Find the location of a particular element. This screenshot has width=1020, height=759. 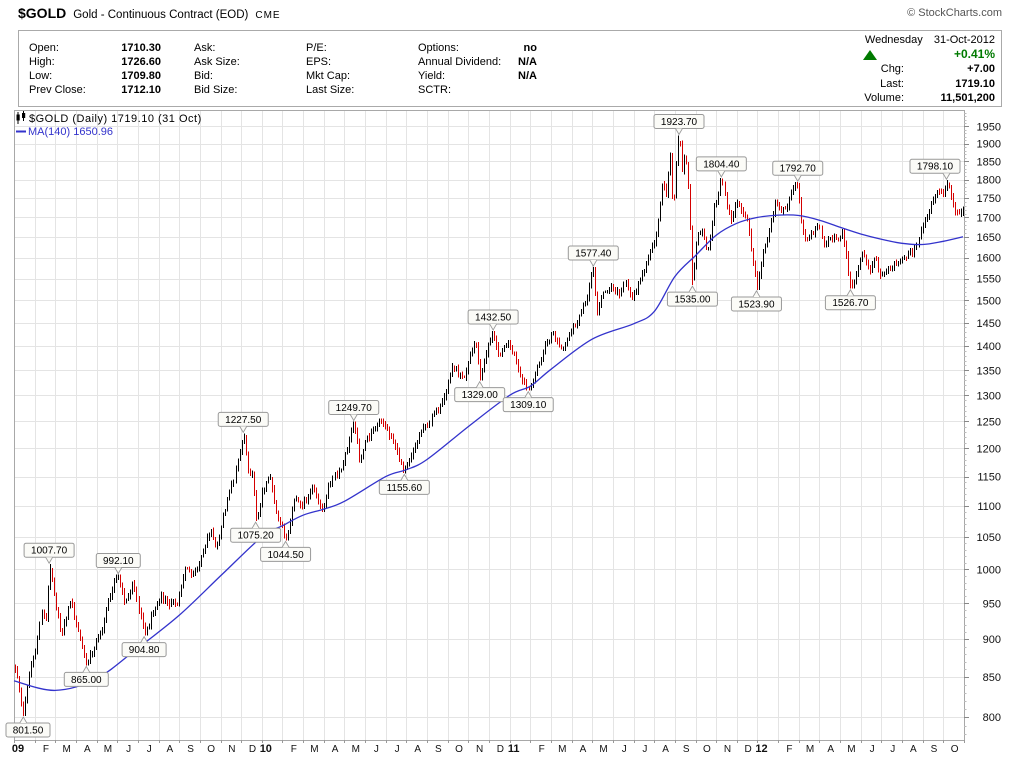

summary-row: Last: 1719.10 is located at coordinates (891, 84).